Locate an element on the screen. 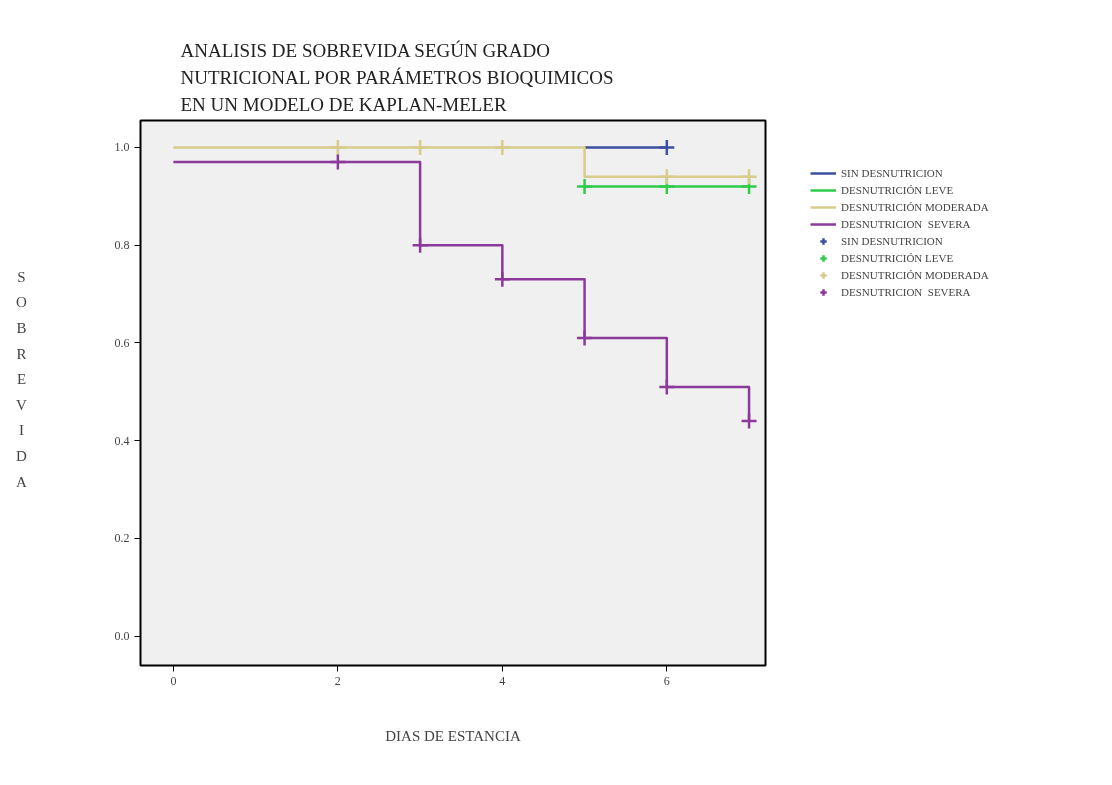 The height and width of the screenshot is (785, 1112). chart-title: ANALISIS DE SOBREVIDA SEGÚN GRADO NUTRICIONAL POR PARÁMETROS BIOQUIMICOS EN UN MODELO DE KAPLAN-MELER is located at coordinates (397, 77).